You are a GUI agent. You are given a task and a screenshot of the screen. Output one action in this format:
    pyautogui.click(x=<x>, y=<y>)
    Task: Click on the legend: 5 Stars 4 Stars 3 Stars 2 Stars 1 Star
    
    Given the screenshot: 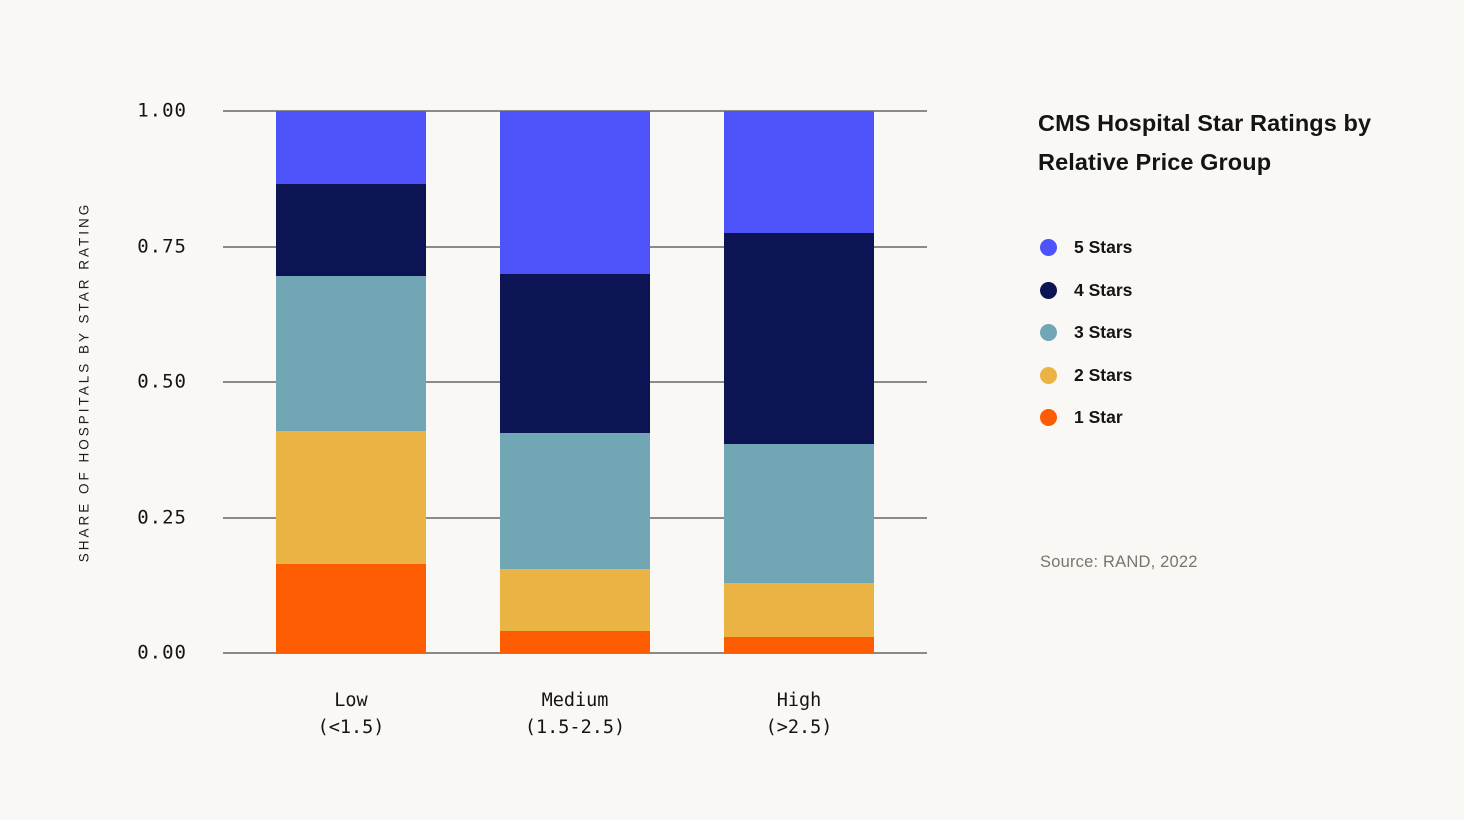 What is the action you would take?
    pyautogui.click(x=1086, y=343)
    